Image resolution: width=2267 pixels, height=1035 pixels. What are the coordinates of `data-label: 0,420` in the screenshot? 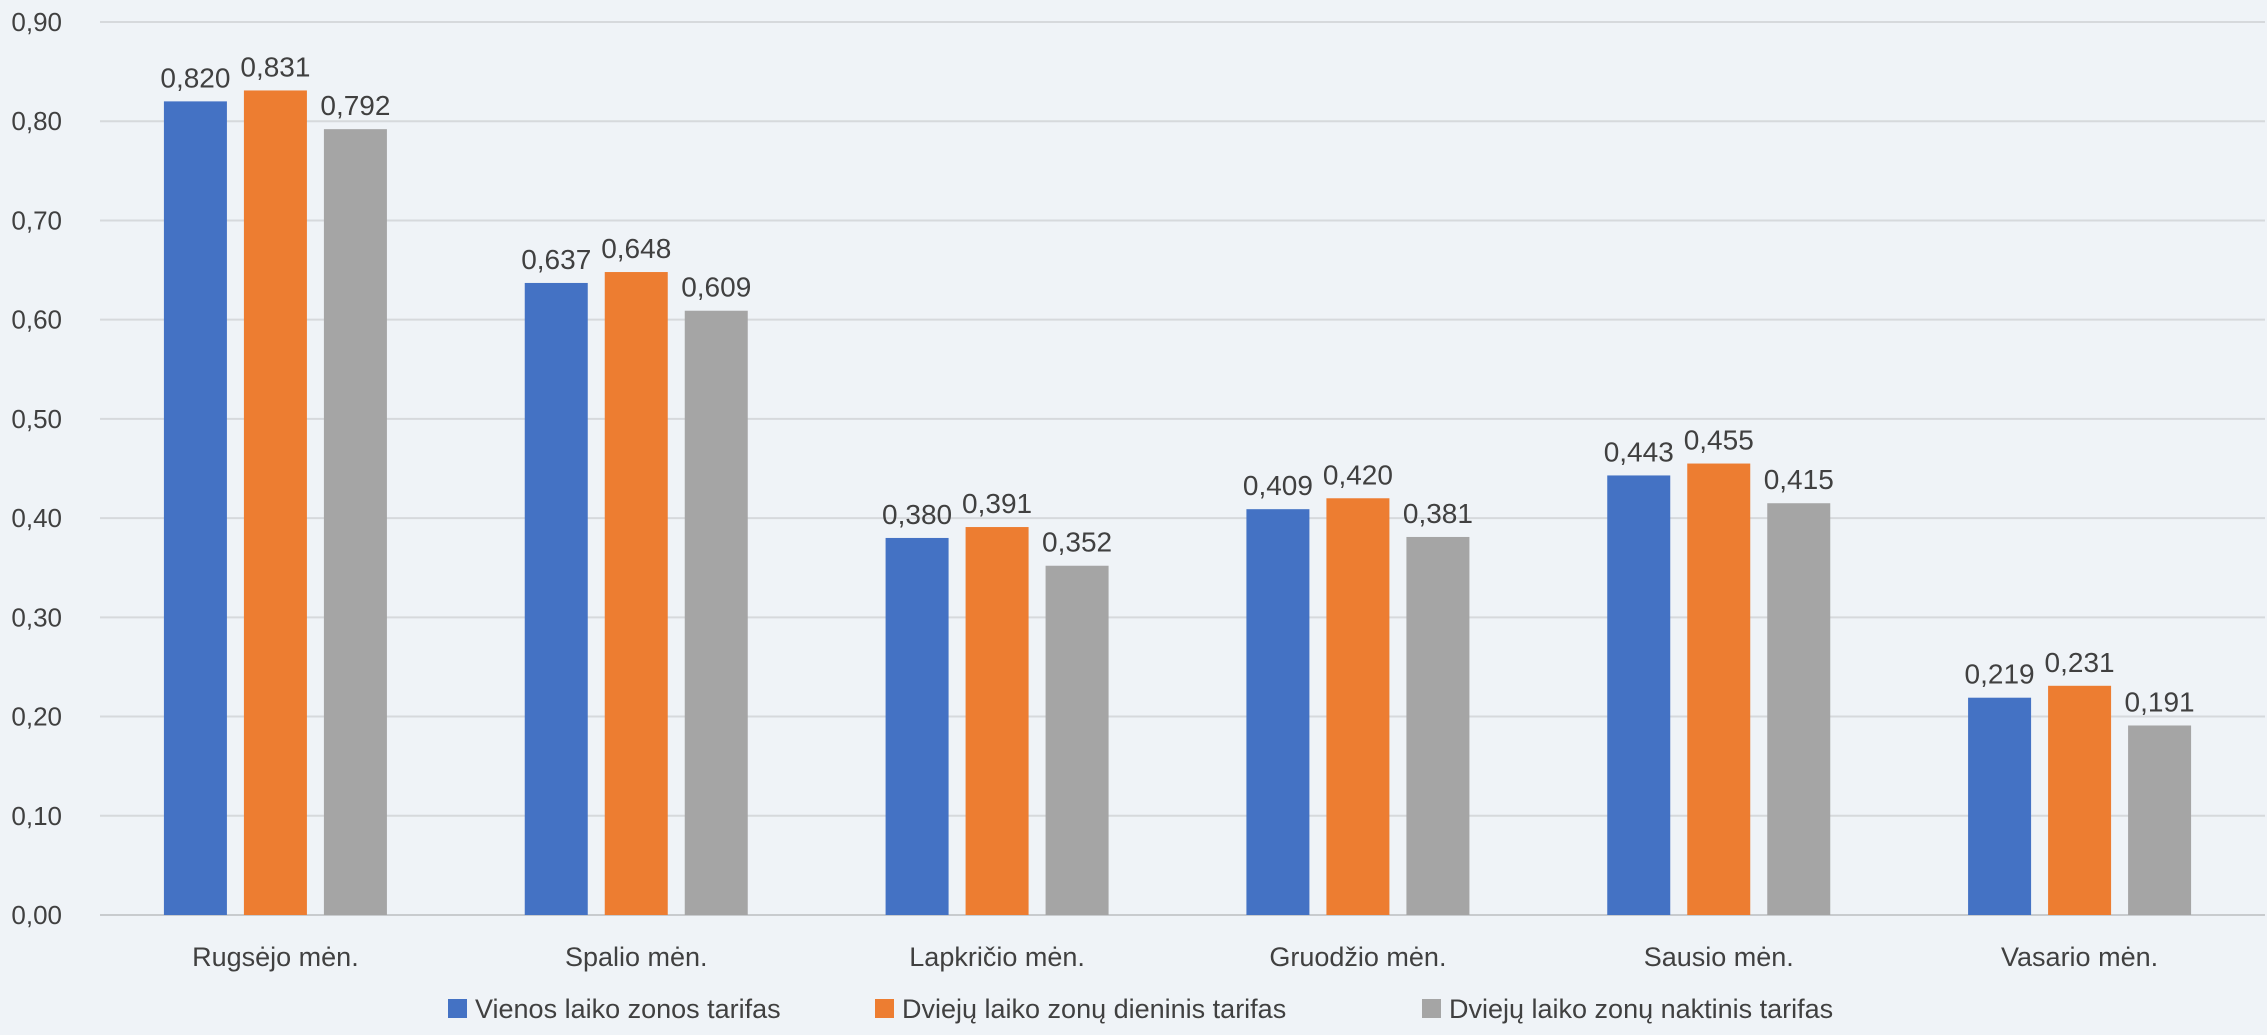 It's located at (1358, 474).